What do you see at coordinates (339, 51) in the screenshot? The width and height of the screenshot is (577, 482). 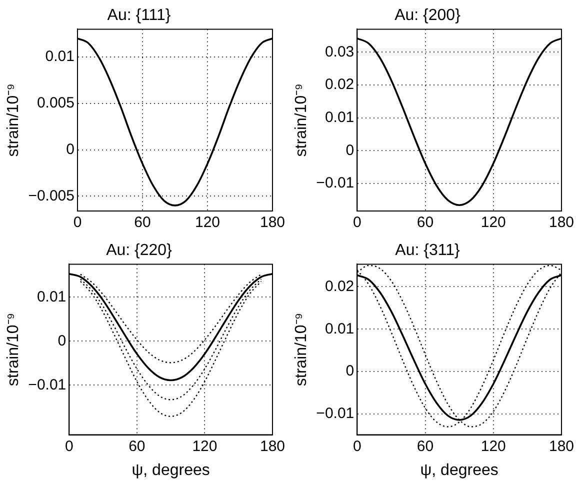 I see `y-tick-label: 0.03` at bounding box center [339, 51].